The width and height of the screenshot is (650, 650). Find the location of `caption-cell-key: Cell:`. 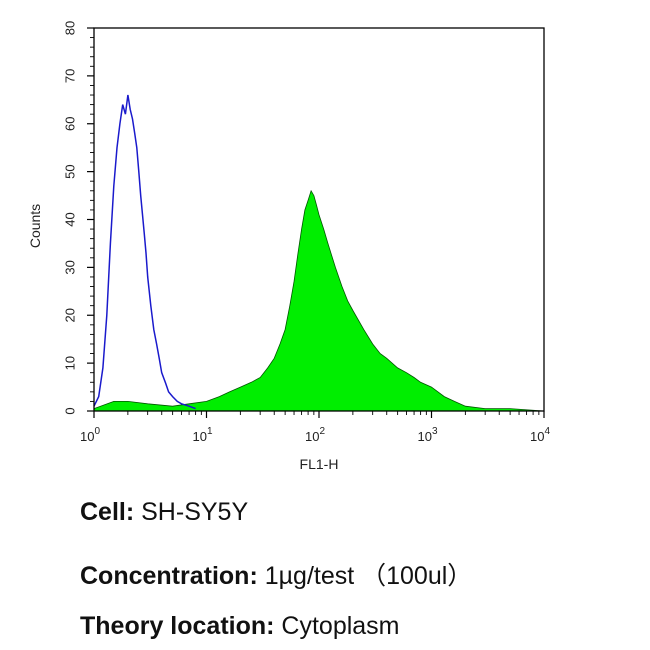

caption-cell-key: Cell: is located at coordinates (107, 512).